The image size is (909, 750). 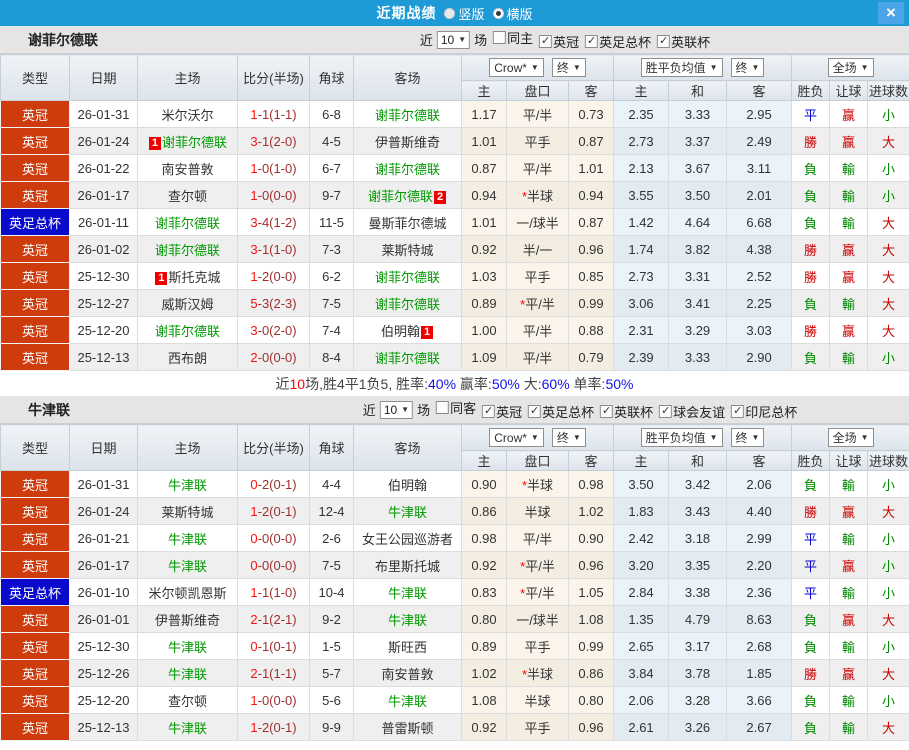 I want to click on match-date: 25-12-30, so click(x=103, y=276).